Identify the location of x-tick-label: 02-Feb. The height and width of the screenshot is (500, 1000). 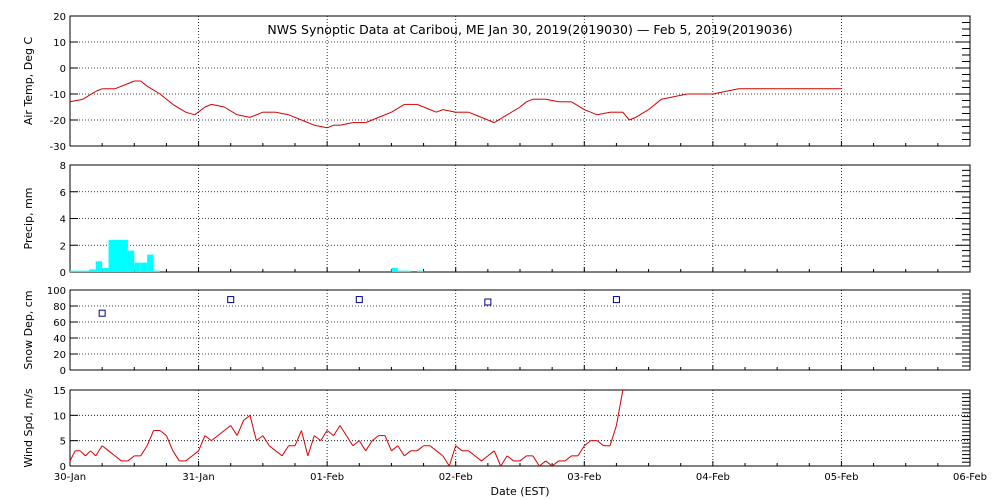
(456, 477).